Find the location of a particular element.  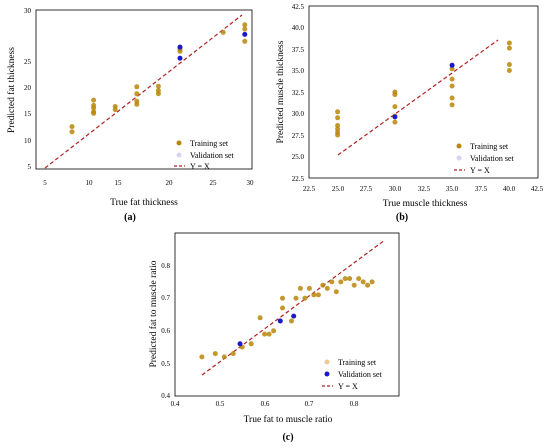

y-tick-labels-a: 5 10 15 20 25 30 is located at coordinates (28, 89).